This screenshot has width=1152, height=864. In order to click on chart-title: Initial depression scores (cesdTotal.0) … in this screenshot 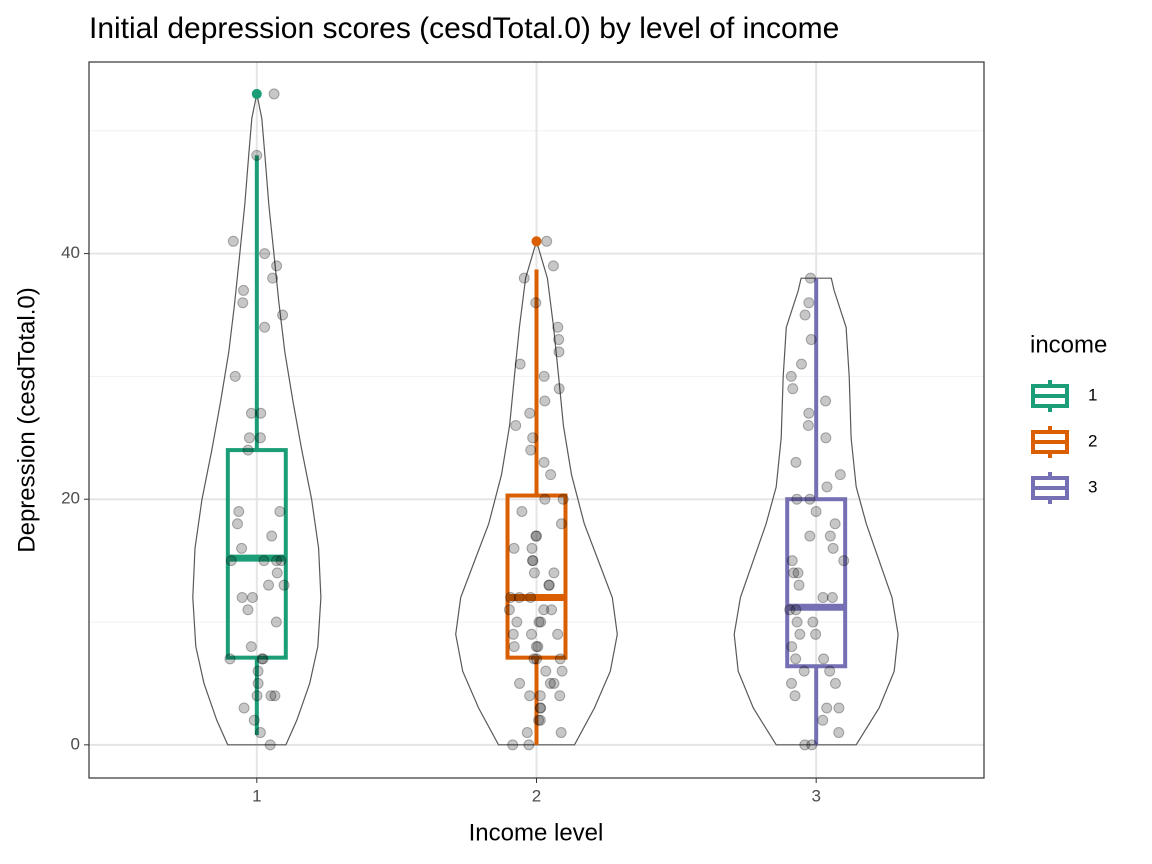, I will do `click(464, 28)`.